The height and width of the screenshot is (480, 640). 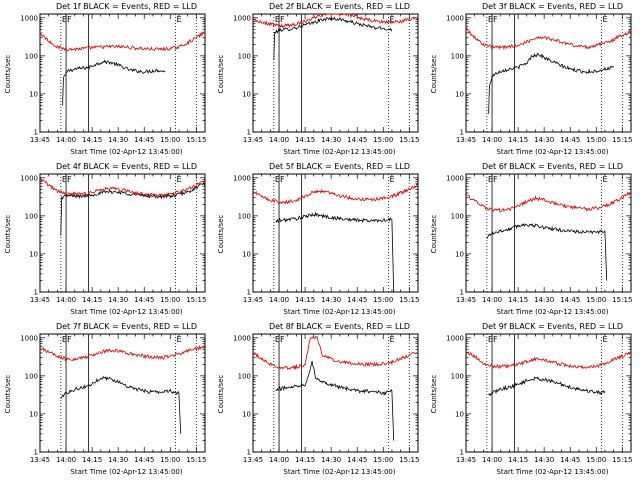 I want to click on panel-title: Det 7f BLACK = Events, RED = LLD, so click(x=126, y=326).